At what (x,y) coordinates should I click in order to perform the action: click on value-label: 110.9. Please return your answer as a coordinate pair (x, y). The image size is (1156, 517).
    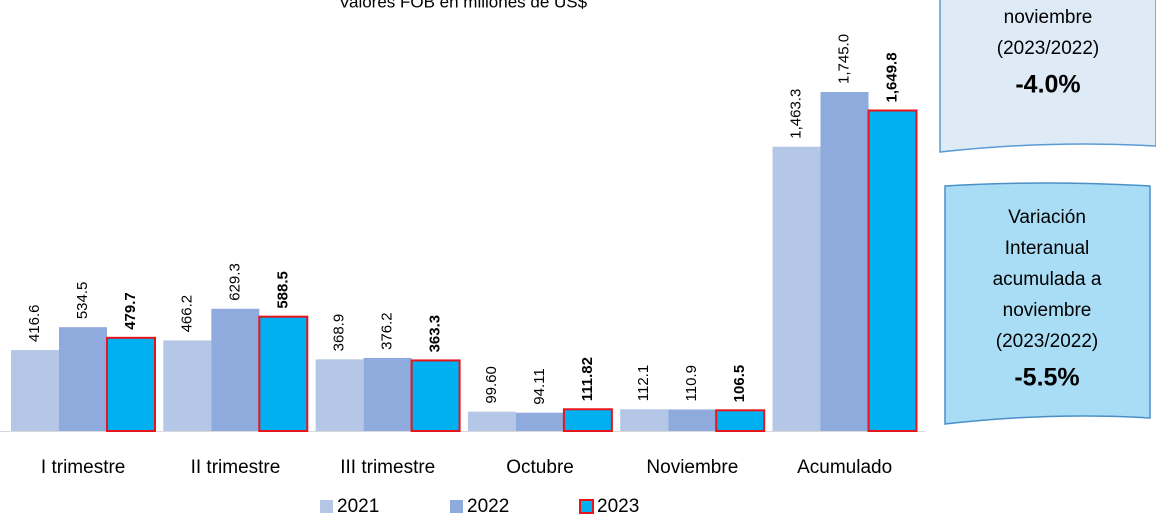
    Looking at the image, I should click on (691, 383).